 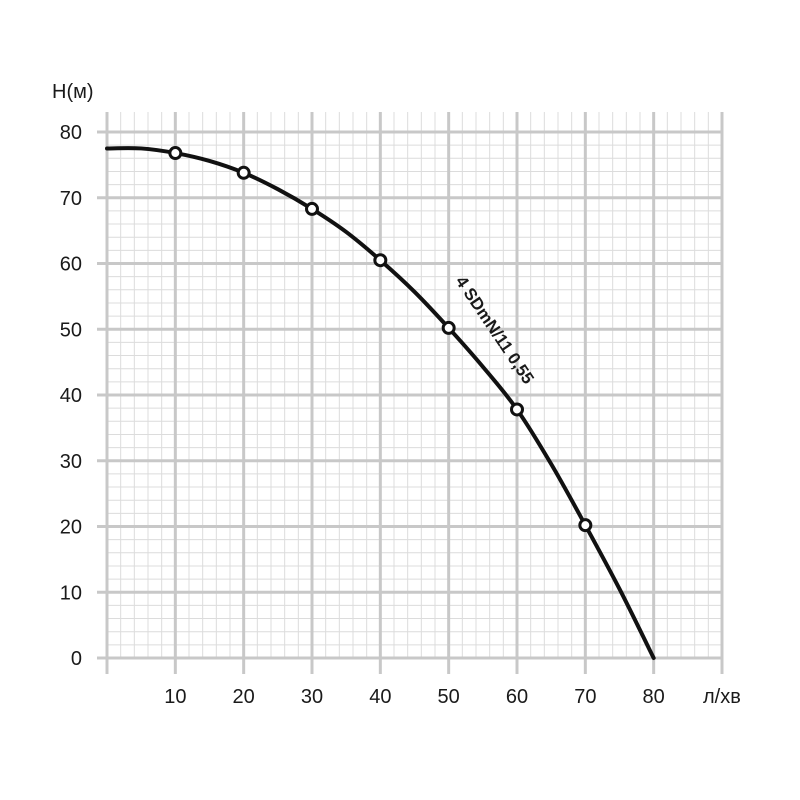 I want to click on y-tick-label: 20, so click(x=71, y=528).